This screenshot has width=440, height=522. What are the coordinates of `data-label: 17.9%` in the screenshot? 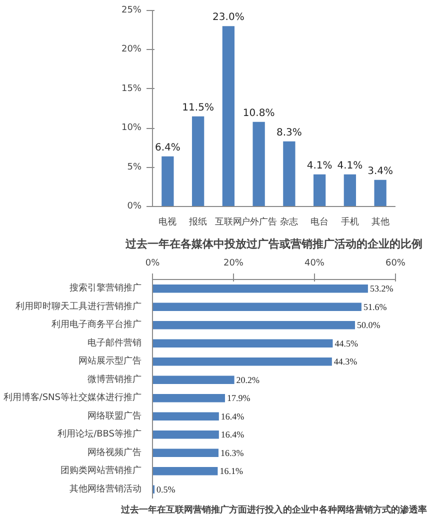 It's located at (238, 398).